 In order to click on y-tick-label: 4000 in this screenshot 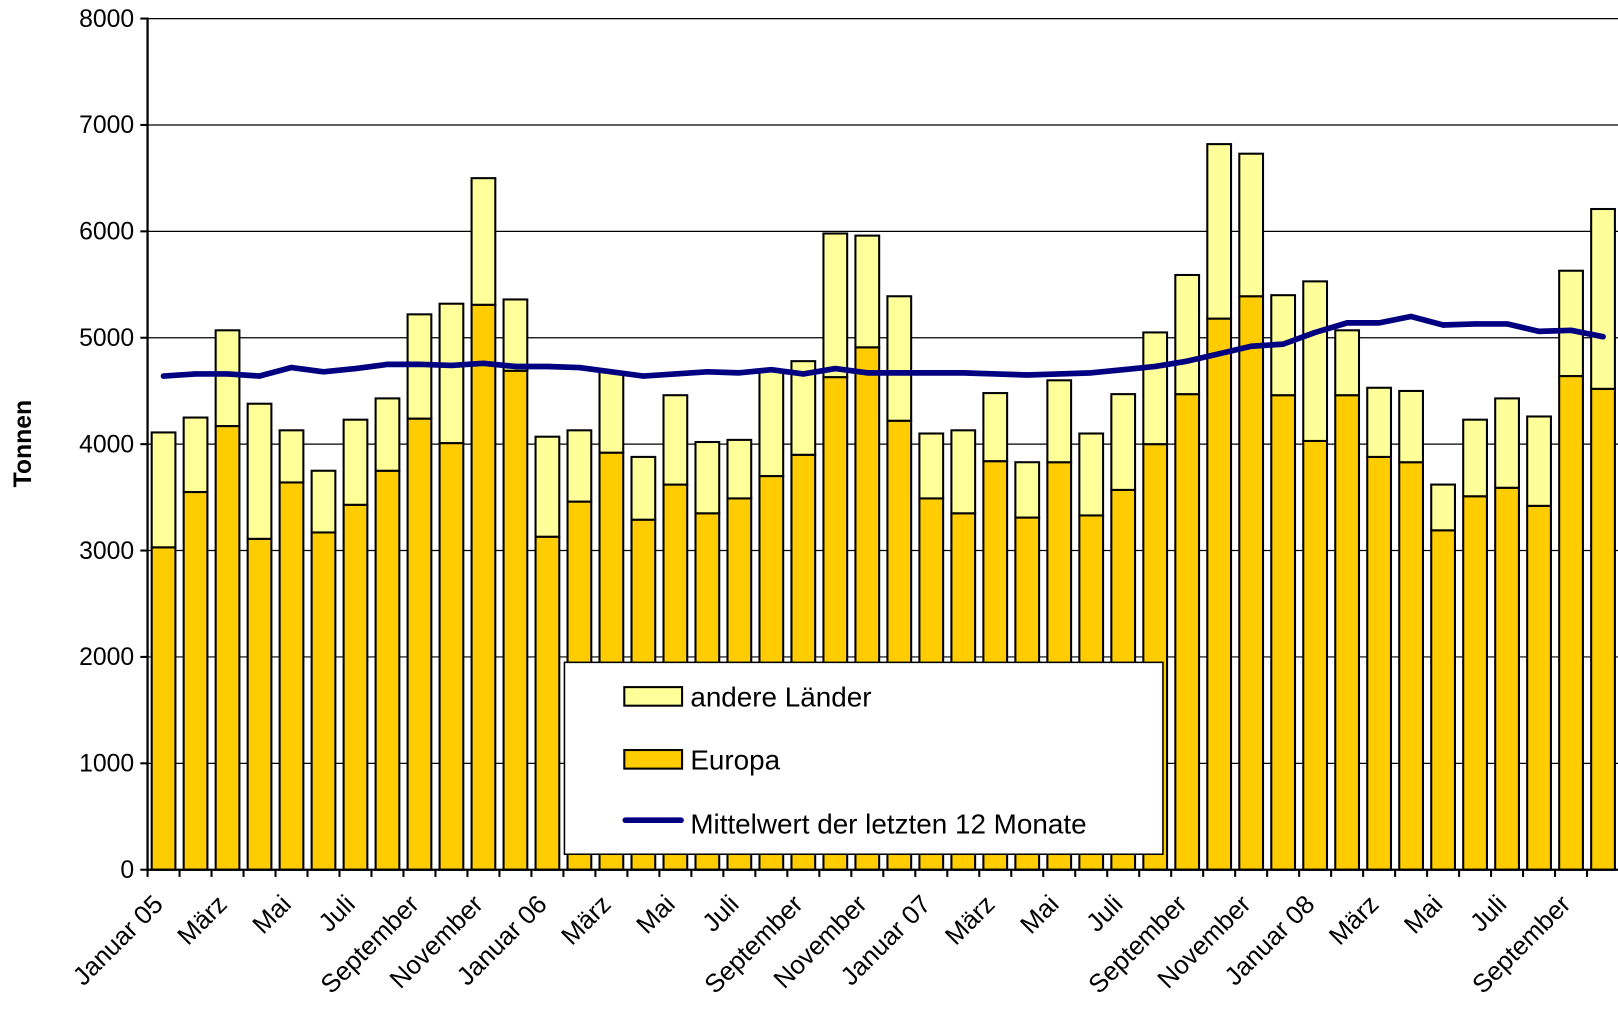, I will do `click(106, 444)`.